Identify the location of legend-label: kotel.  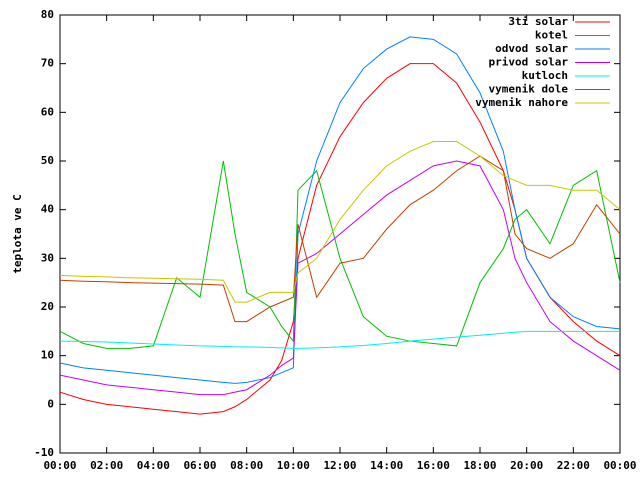
(551, 35).